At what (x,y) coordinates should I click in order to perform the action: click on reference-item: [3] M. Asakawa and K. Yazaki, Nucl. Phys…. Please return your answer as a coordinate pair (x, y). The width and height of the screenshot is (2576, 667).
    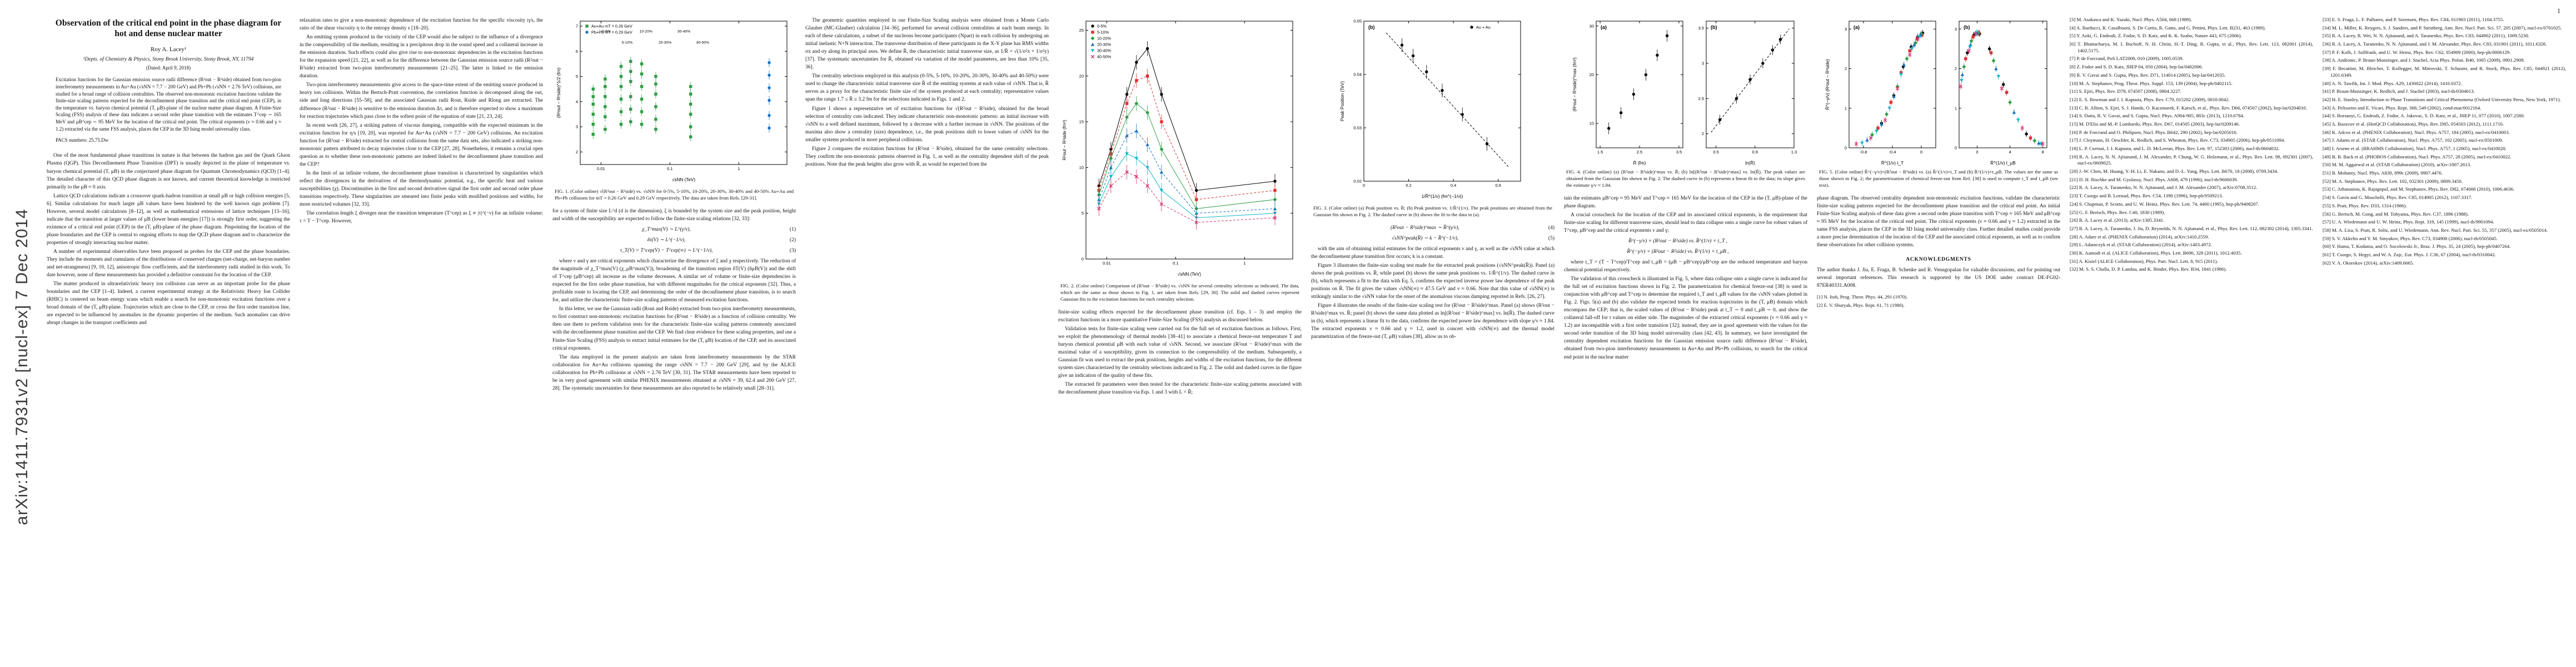
    Looking at the image, I should click on (2131, 19).